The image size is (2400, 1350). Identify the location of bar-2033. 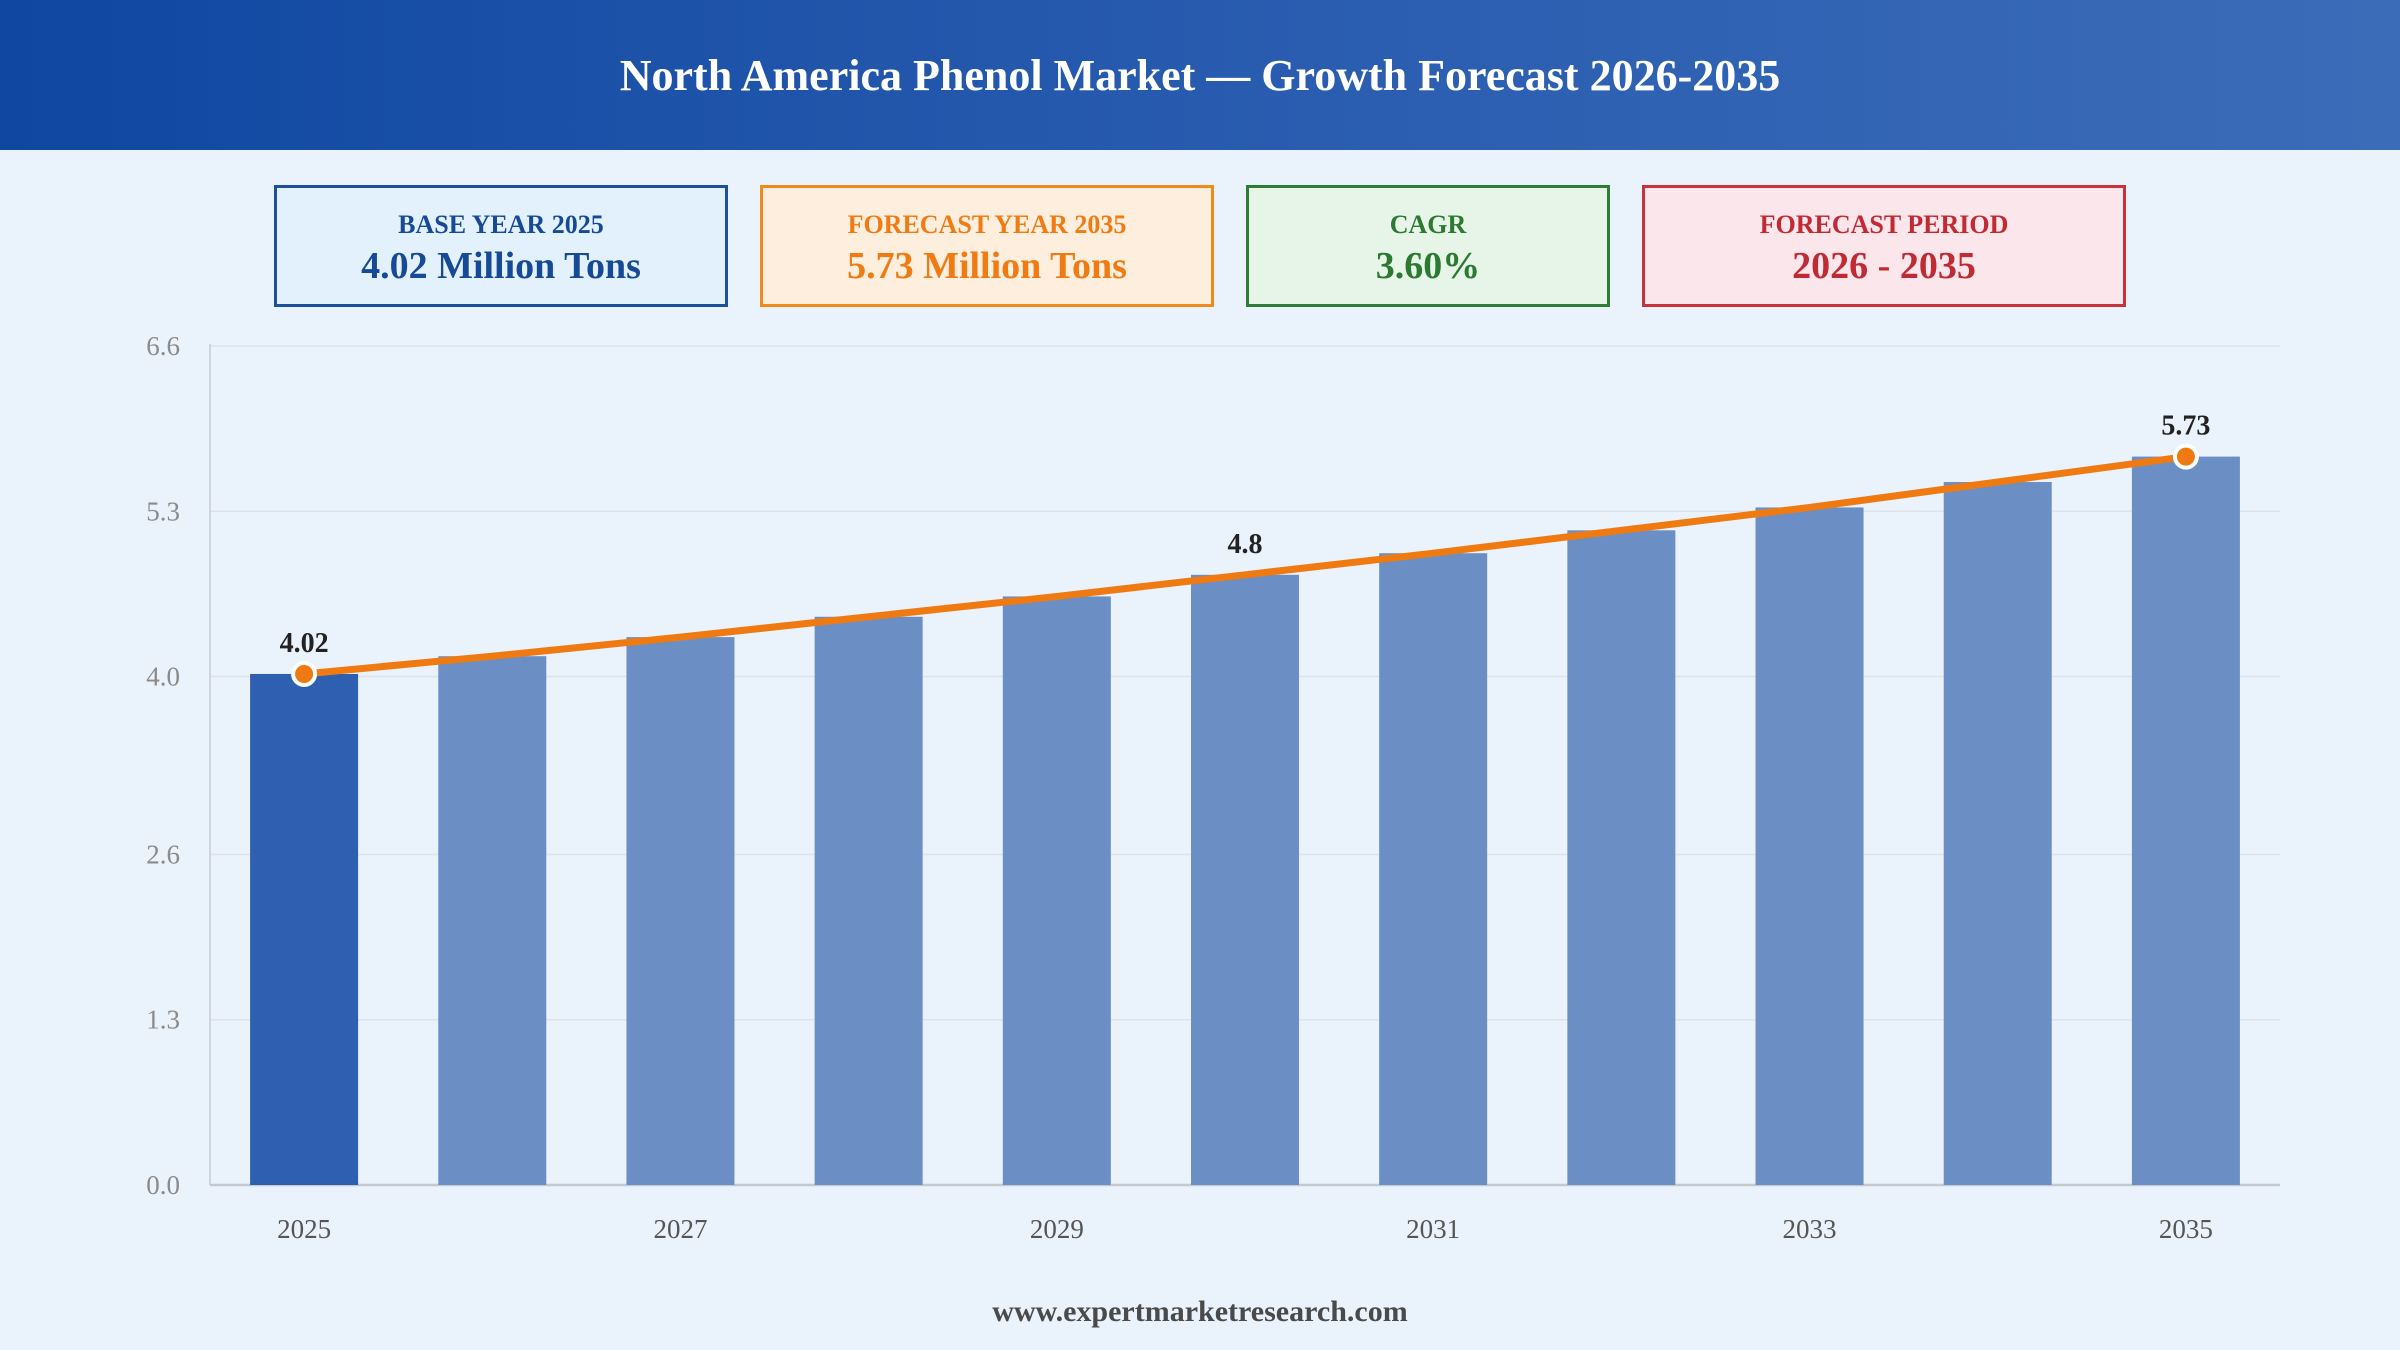
(1809, 846).